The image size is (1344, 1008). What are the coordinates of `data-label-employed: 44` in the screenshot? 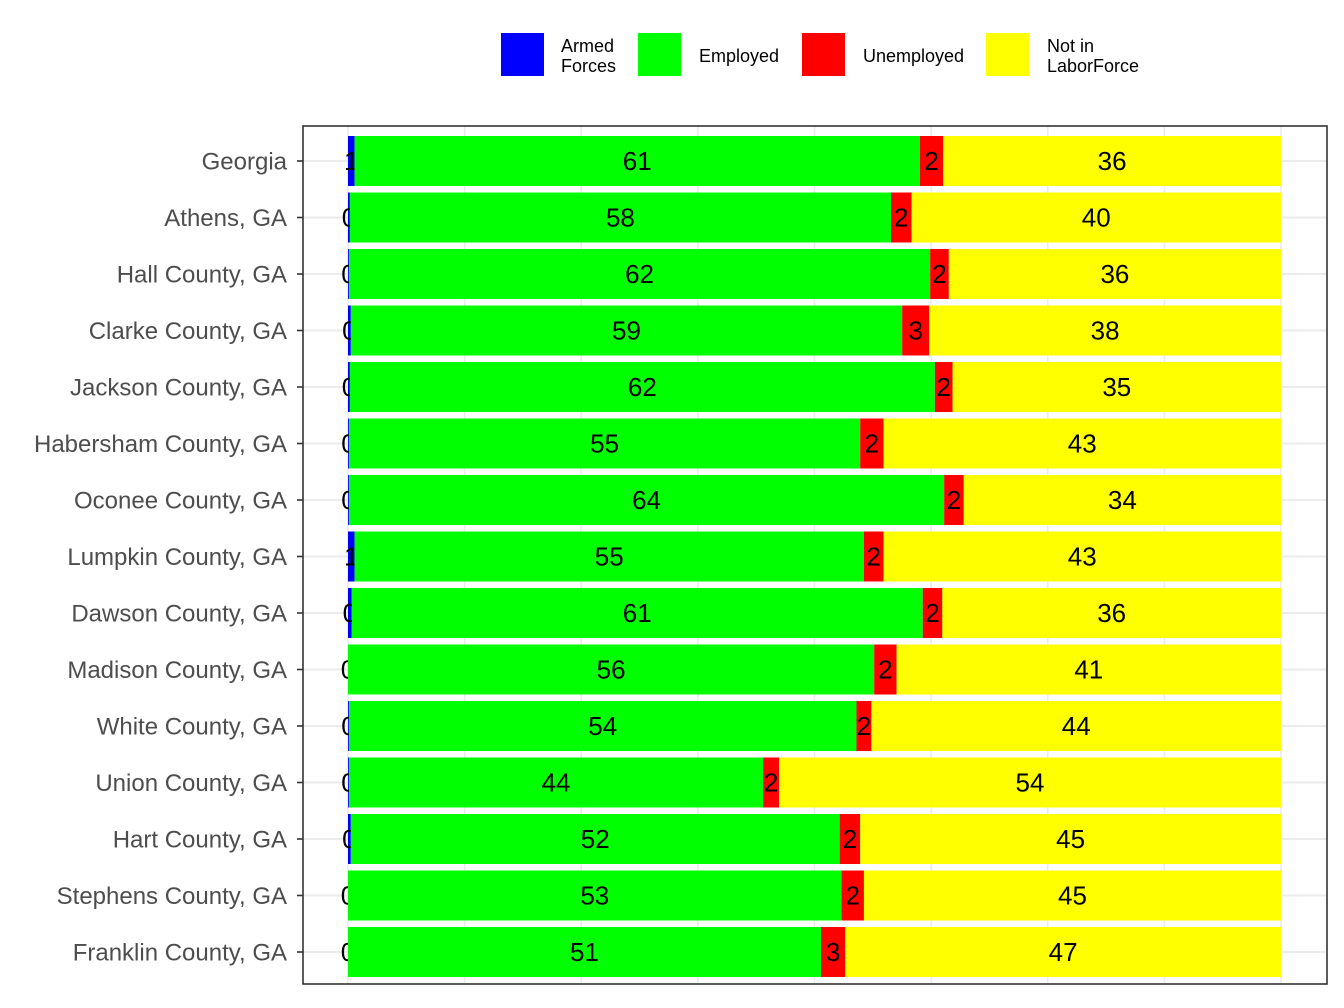 It's located at (556, 783).